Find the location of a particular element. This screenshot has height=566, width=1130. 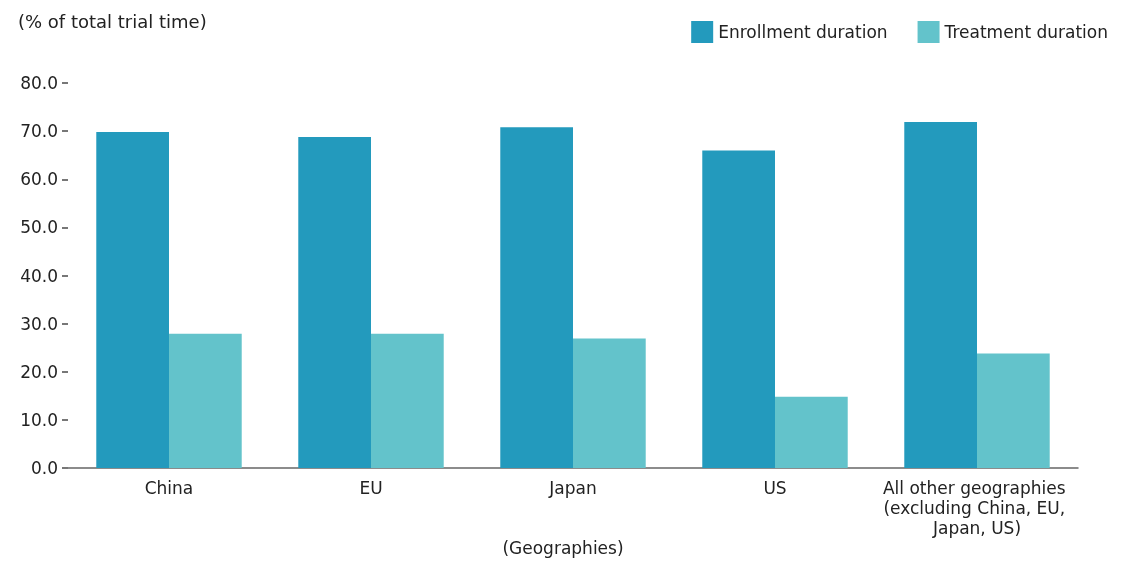

y-tick-label: 40.0 is located at coordinates (39, 275).